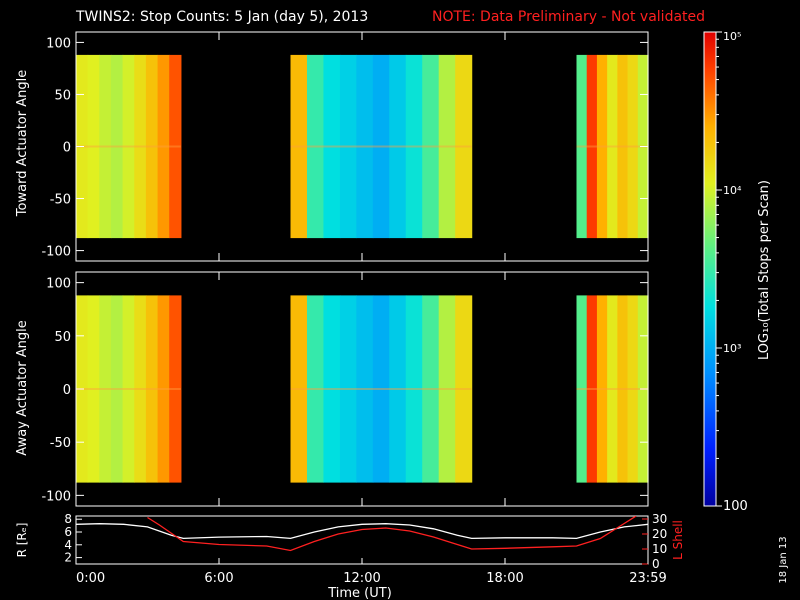  I want to click on right-y-tick-label: 0, so click(656, 564).